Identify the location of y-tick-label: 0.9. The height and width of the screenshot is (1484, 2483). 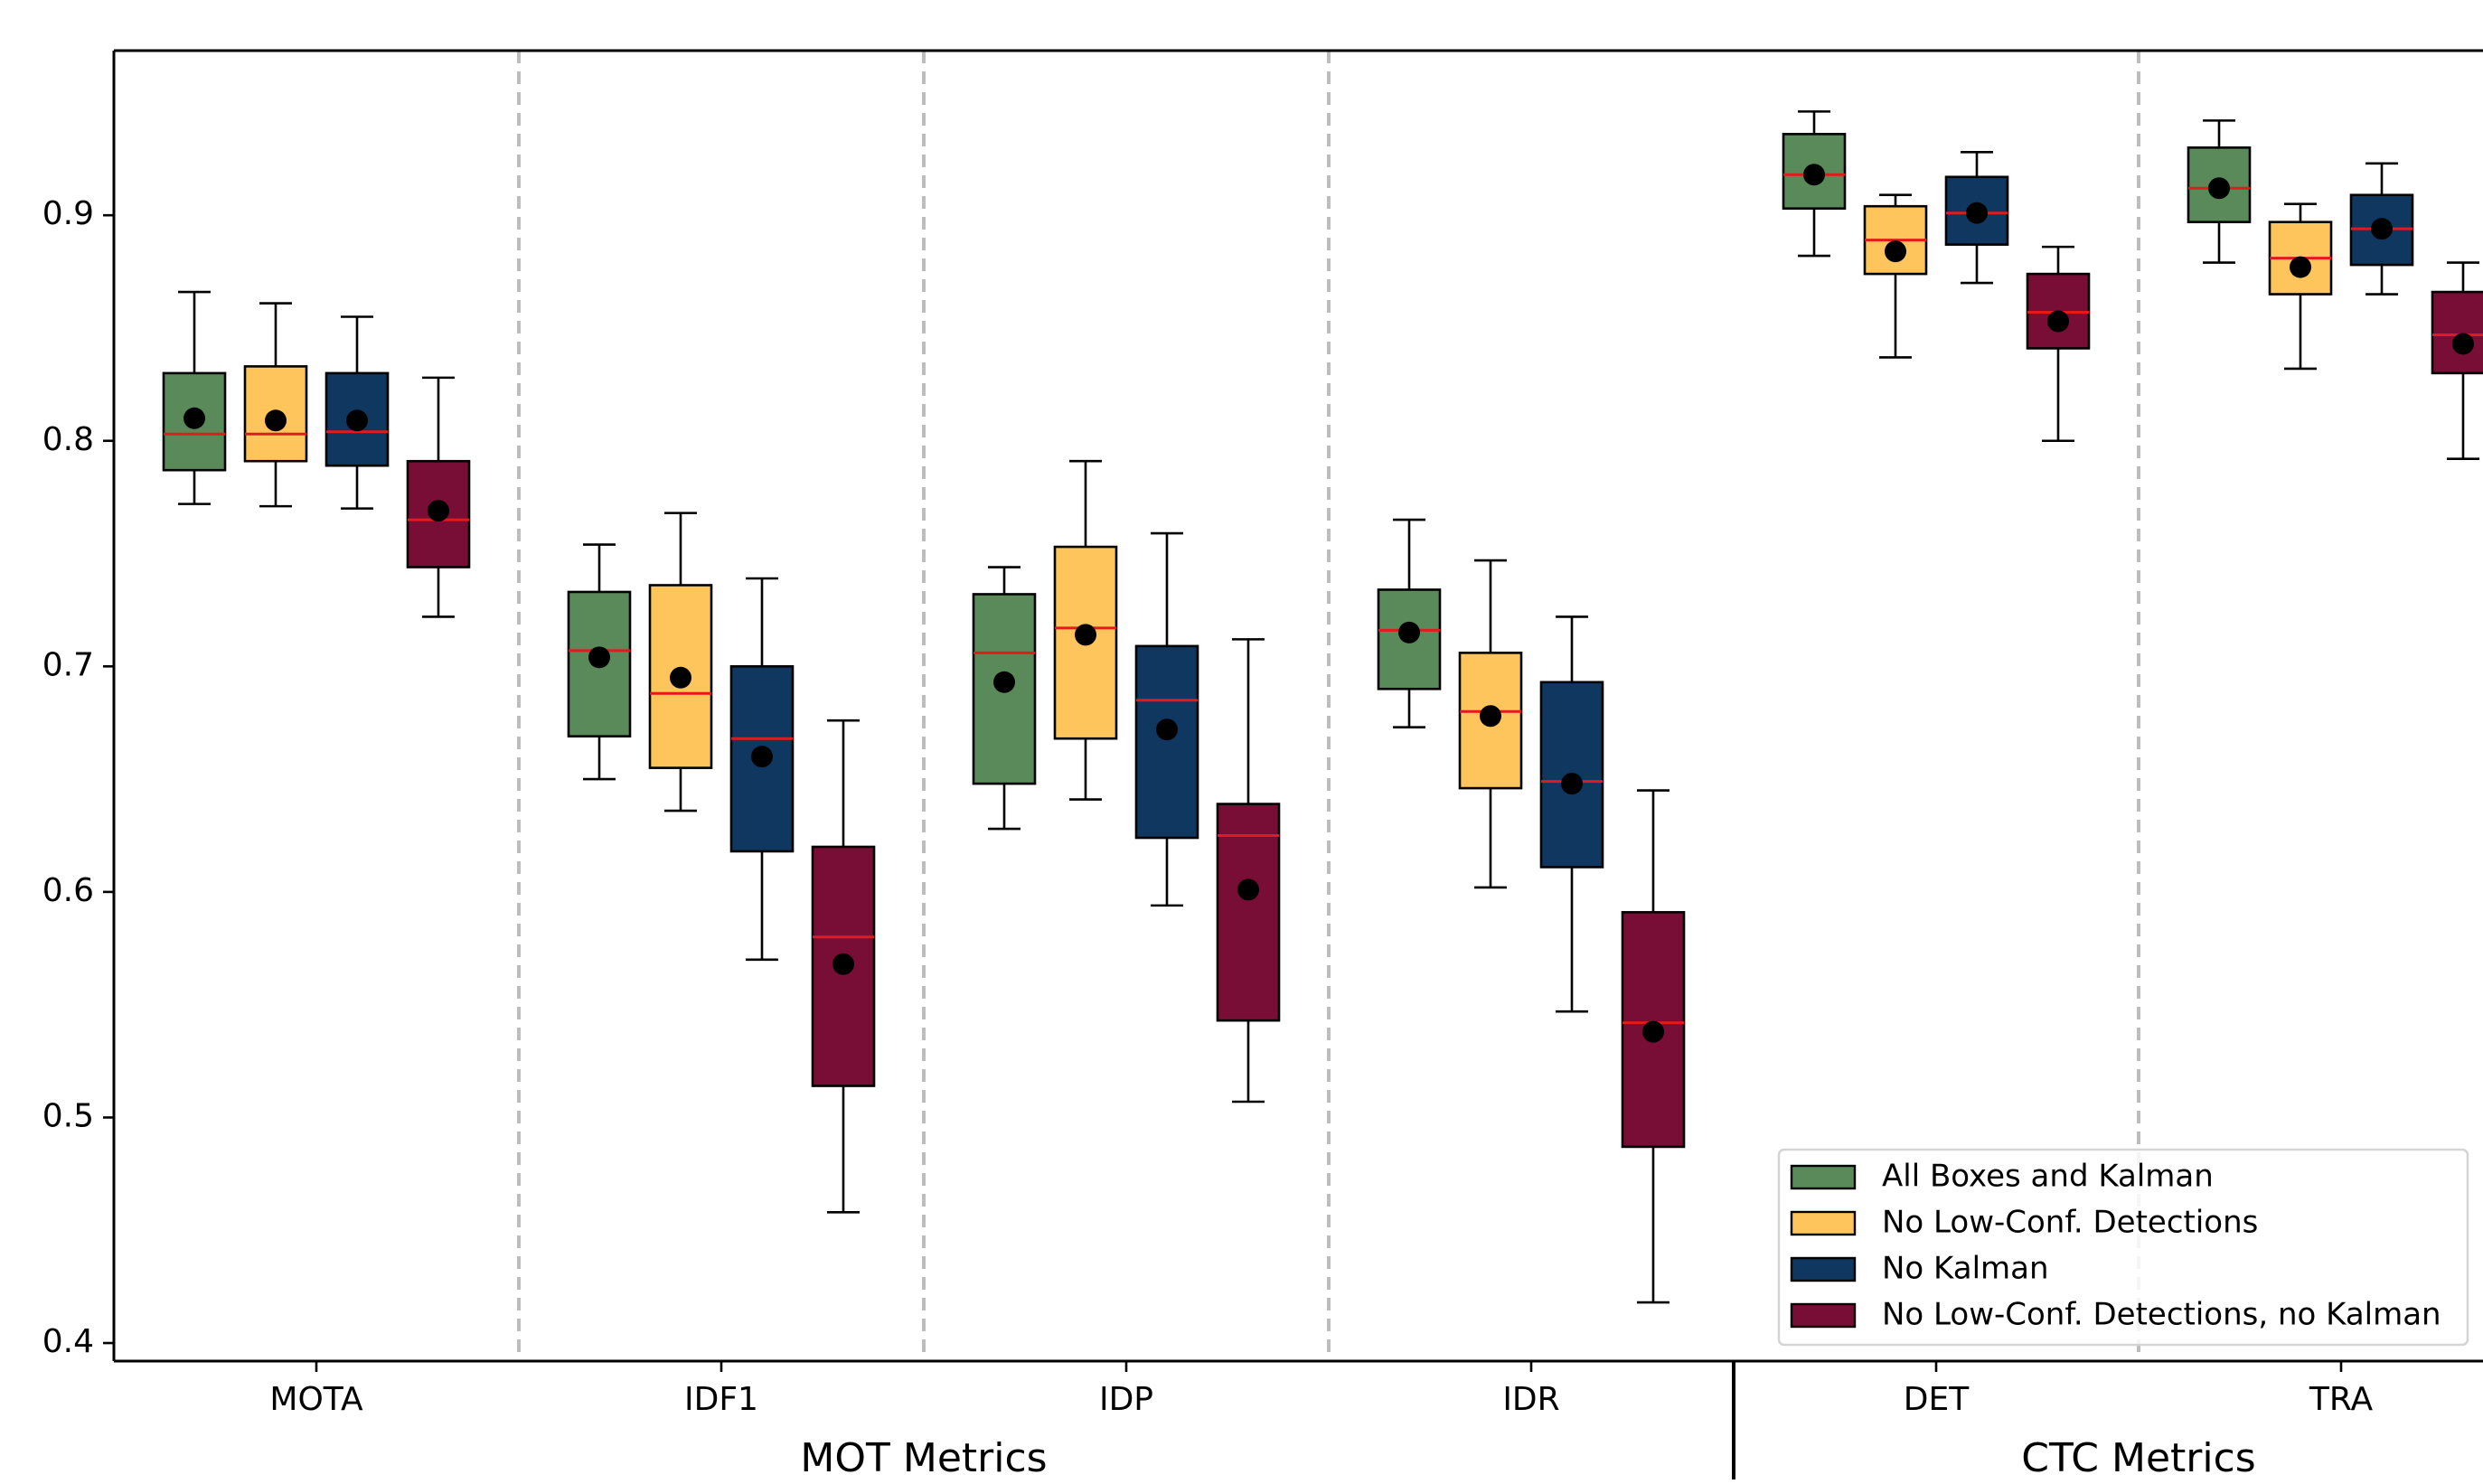
(68, 213).